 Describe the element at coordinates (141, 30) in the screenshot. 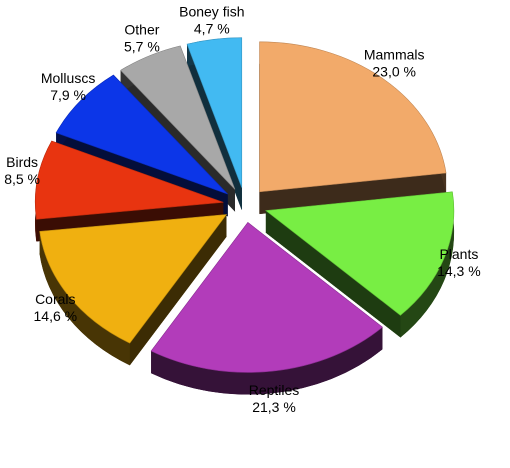

I see `slice-label: Other` at that location.